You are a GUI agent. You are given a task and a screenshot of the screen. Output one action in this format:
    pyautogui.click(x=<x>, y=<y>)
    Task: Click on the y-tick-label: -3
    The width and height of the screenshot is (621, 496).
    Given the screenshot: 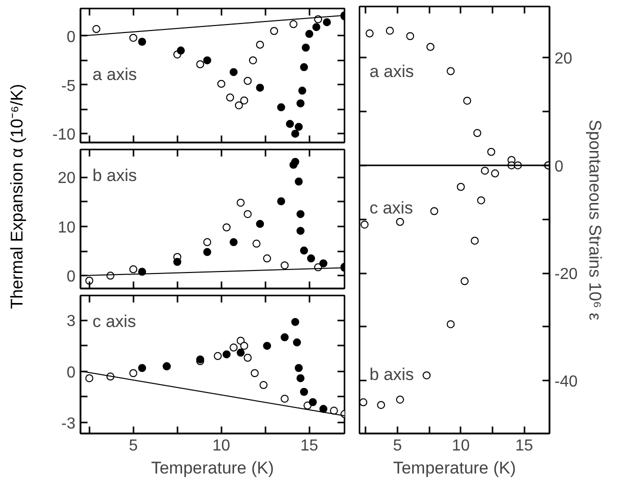 What is the action you would take?
    pyautogui.click(x=68, y=424)
    